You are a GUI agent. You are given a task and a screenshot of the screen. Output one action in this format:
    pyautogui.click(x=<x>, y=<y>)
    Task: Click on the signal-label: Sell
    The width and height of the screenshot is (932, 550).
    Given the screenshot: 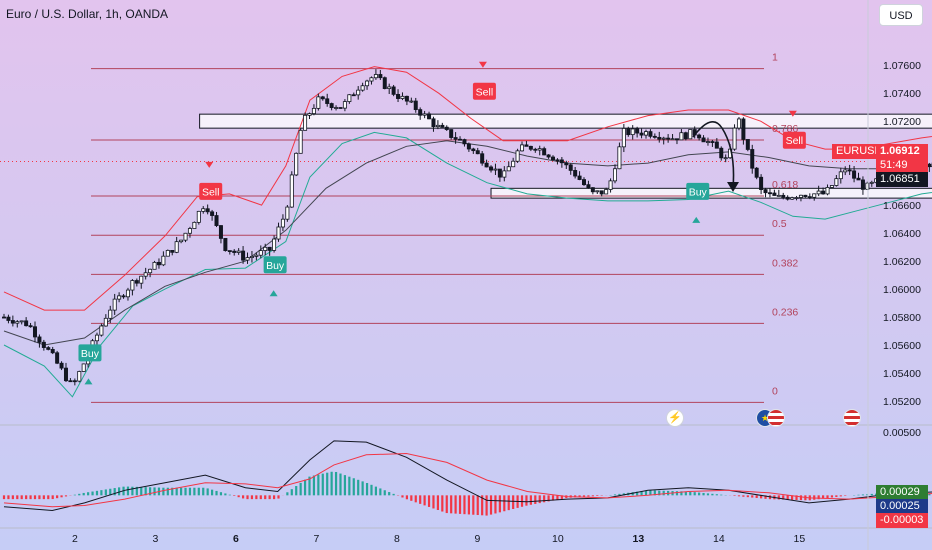 What is the action you would take?
    pyautogui.click(x=485, y=92)
    